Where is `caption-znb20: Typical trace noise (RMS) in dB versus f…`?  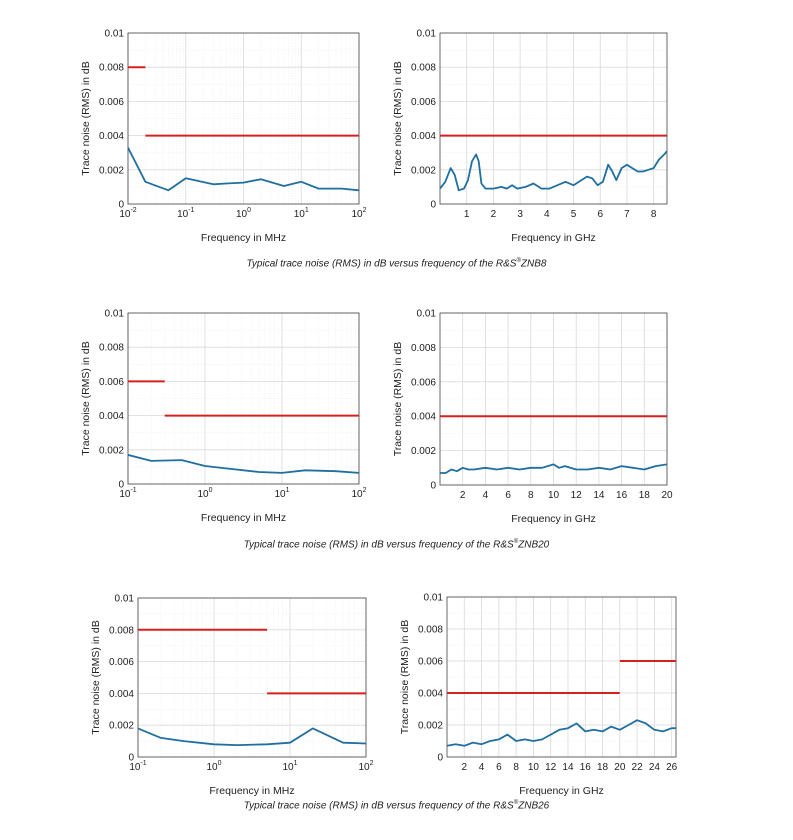
caption-znb20: Typical trace noise (RMS) in dB versus f… is located at coordinates (396, 545).